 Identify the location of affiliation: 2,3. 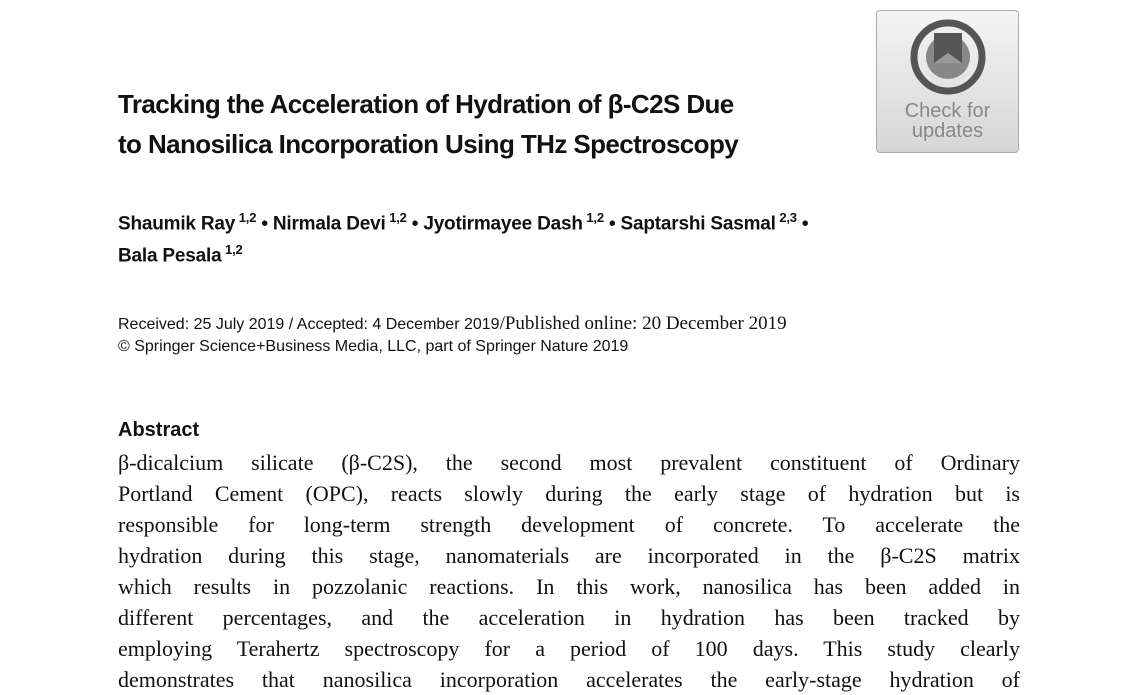
(788, 217).